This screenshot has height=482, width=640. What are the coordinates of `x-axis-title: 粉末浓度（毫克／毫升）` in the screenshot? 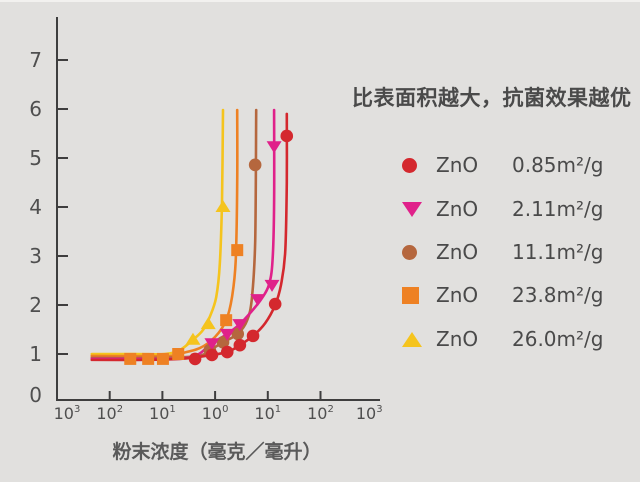 It's located at (217, 452).